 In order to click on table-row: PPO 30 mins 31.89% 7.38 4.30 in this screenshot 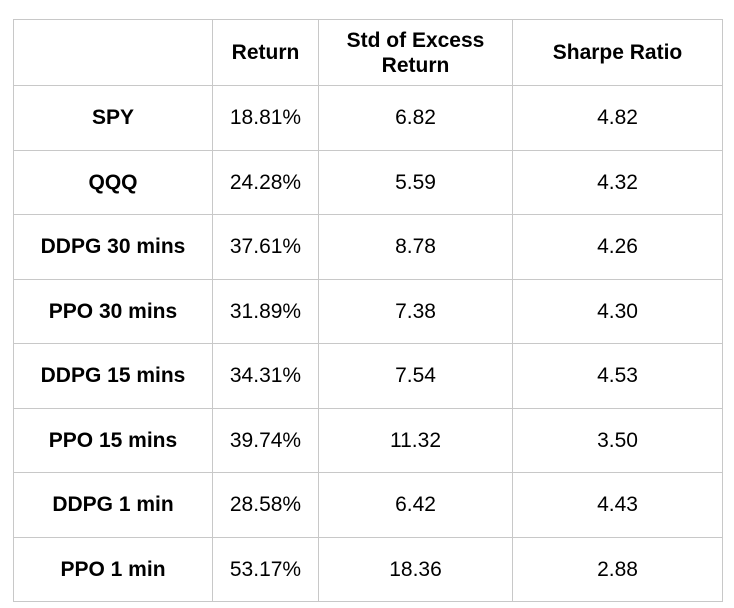, I will do `click(368, 311)`.